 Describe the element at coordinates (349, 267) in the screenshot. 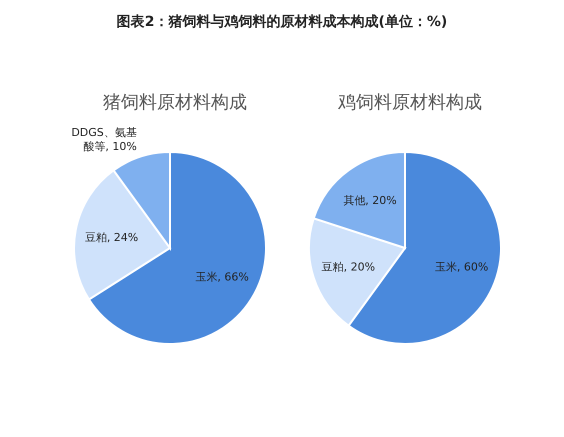

I see `slice-label: 豆粕, 20%` at that location.